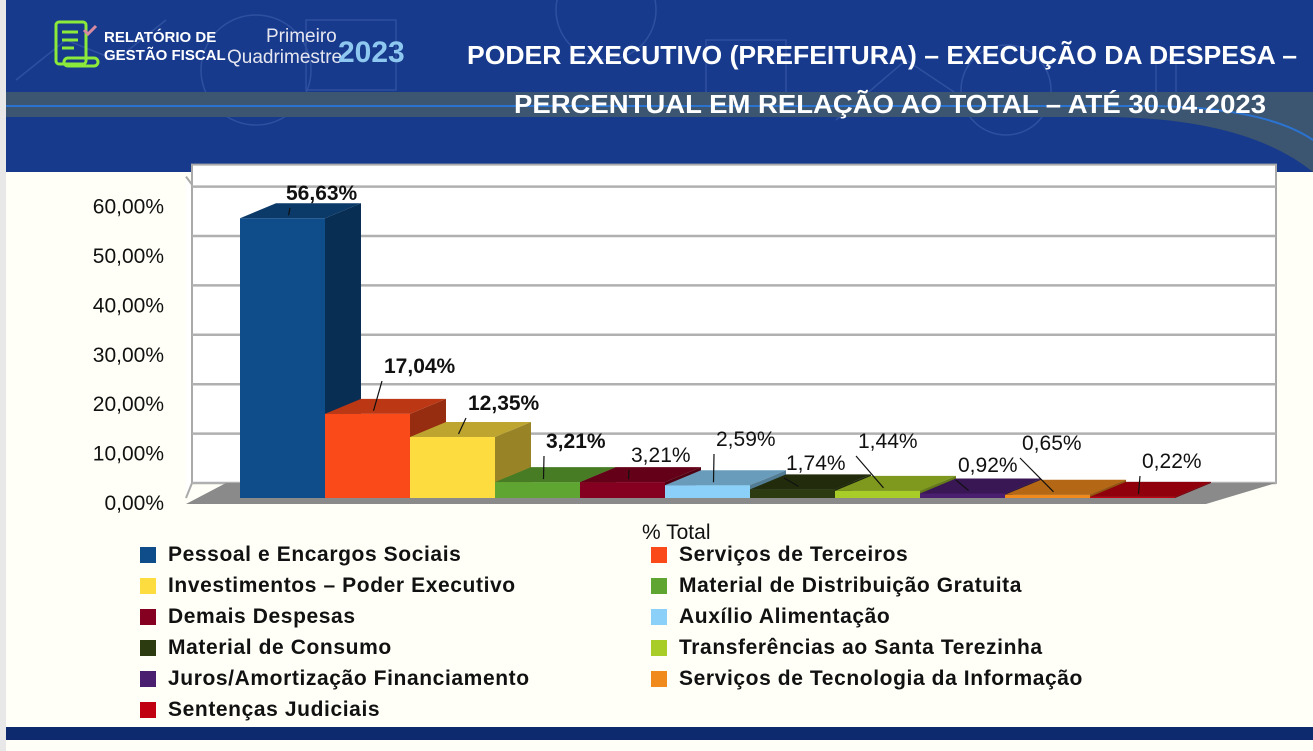 This screenshot has height=751, width=1313. I want to click on legend-item: Material de Distribuição Gratuita, so click(836, 586).